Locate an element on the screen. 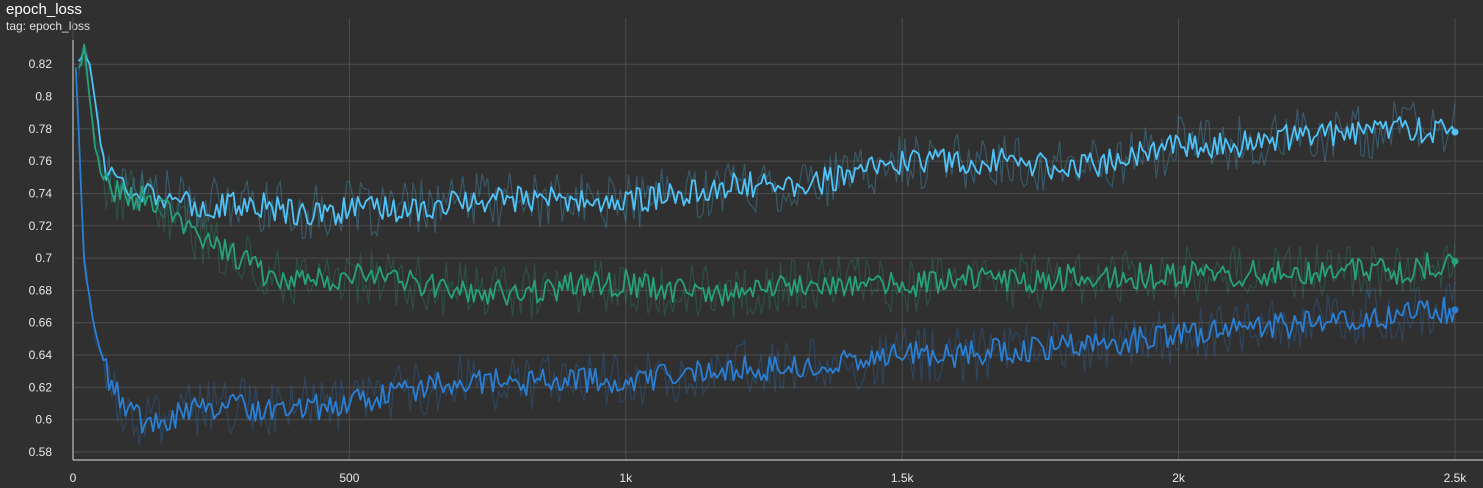 This screenshot has height=488, width=1483. y-tick-label: 0.6 is located at coordinates (43, 420).